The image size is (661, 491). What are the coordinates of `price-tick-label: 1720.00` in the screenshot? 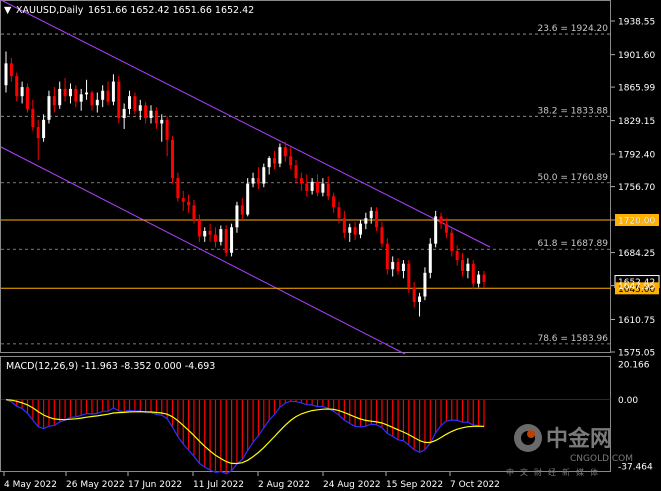 It's located at (636, 222).